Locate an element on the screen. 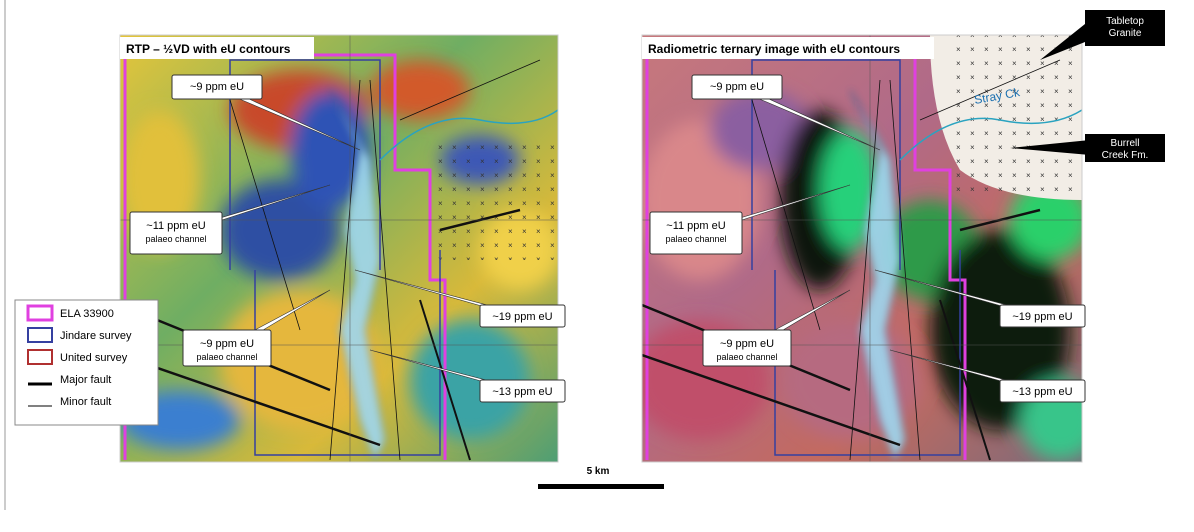 This screenshot has width=1194, height=532. legend-label: United survey is located at coordinates (94, 358).